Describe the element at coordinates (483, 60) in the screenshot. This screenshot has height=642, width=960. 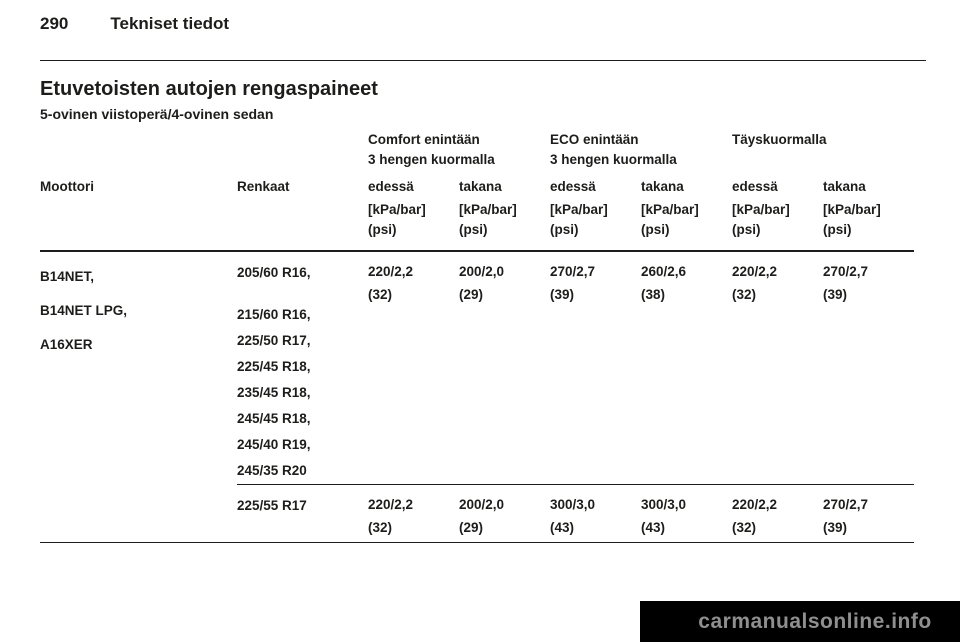
I see `header-divider` at that location.